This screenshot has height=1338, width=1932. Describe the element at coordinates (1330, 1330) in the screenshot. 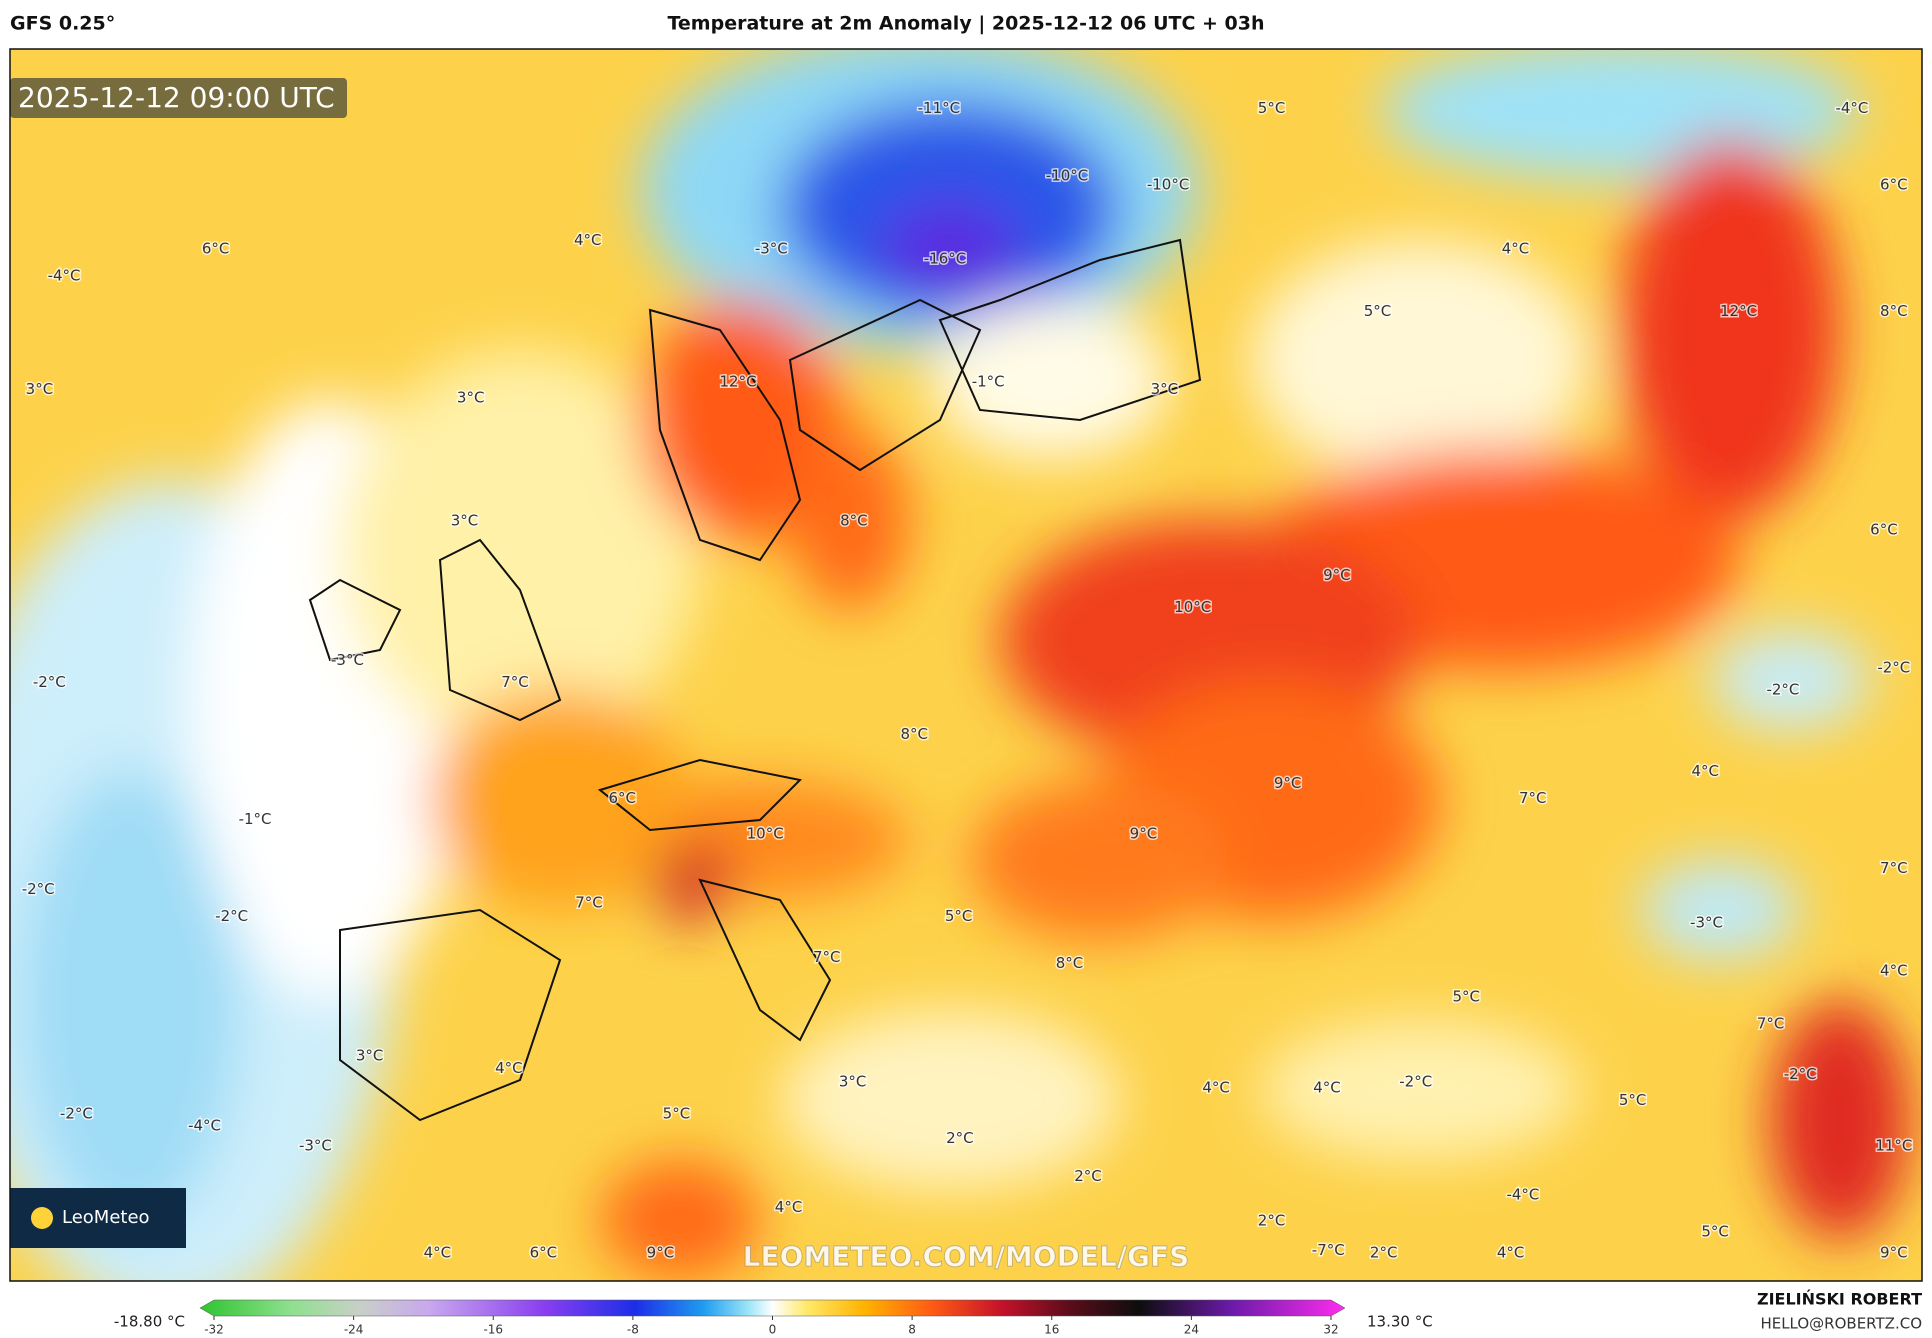

I see `colorbar-tick-label: 32` at that location.